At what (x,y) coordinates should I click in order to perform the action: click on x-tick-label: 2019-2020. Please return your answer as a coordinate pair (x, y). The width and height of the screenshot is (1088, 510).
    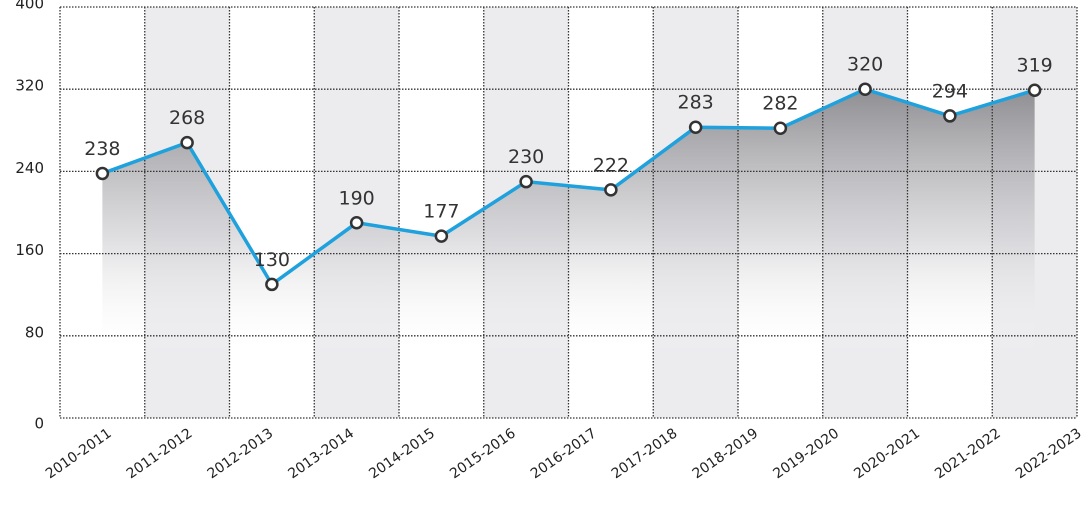
    Looking at the image, I should click on (806, 453).